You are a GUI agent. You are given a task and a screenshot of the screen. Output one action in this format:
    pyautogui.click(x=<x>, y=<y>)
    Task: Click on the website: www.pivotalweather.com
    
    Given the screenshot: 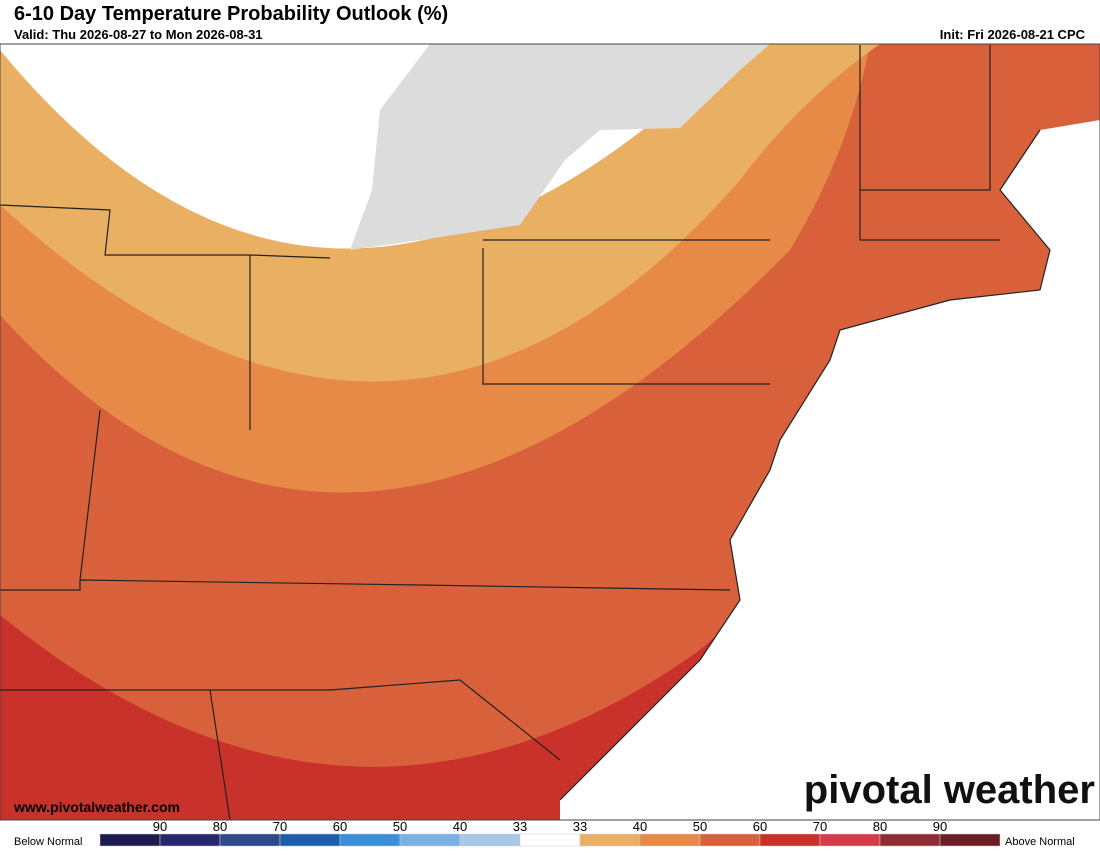 What is the action you would take?
    pyautogui.click(x=96, y=807)
    